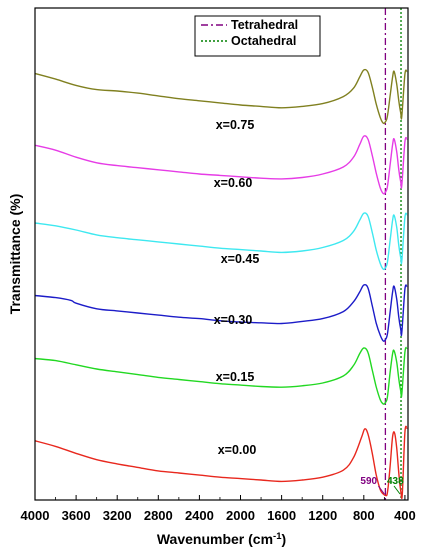  What do you see at coordinates (263, 41) in the screenshot?
I see `legend-label: Octahedral` at bounding box center [263, 41].